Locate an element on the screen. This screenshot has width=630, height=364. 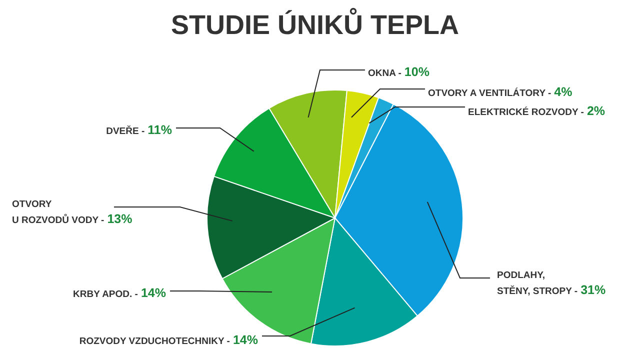
slice-label: OKNA - is located at coordinates (385, 73).